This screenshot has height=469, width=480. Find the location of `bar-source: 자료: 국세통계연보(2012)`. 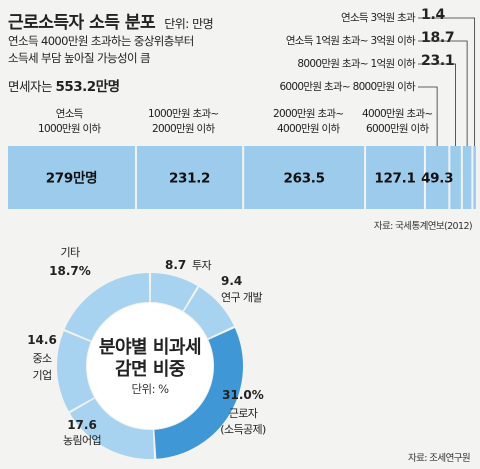

bar-source: 자료: 국세통계연보(2012) is located at coordinates (423, 226).